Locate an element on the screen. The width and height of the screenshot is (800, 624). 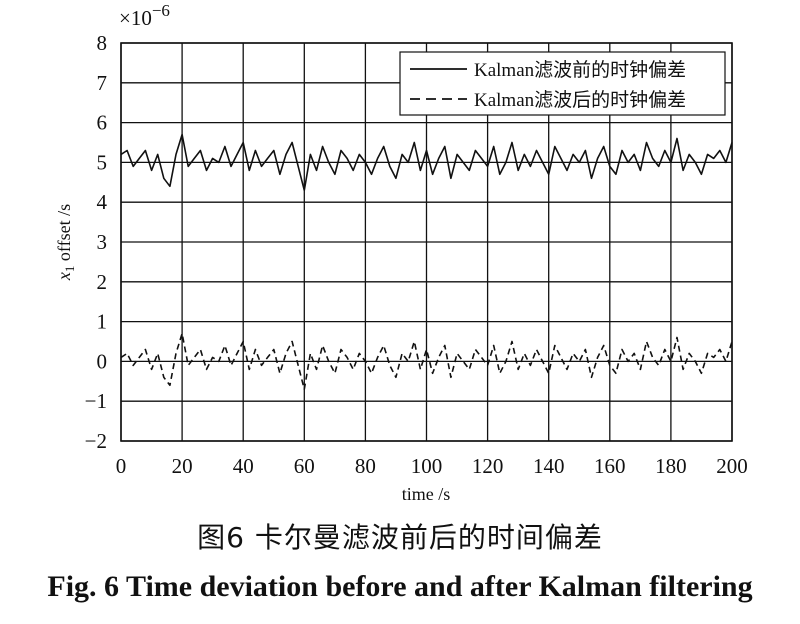
y-tick-label: 7 is located at coordinates (102, 83).